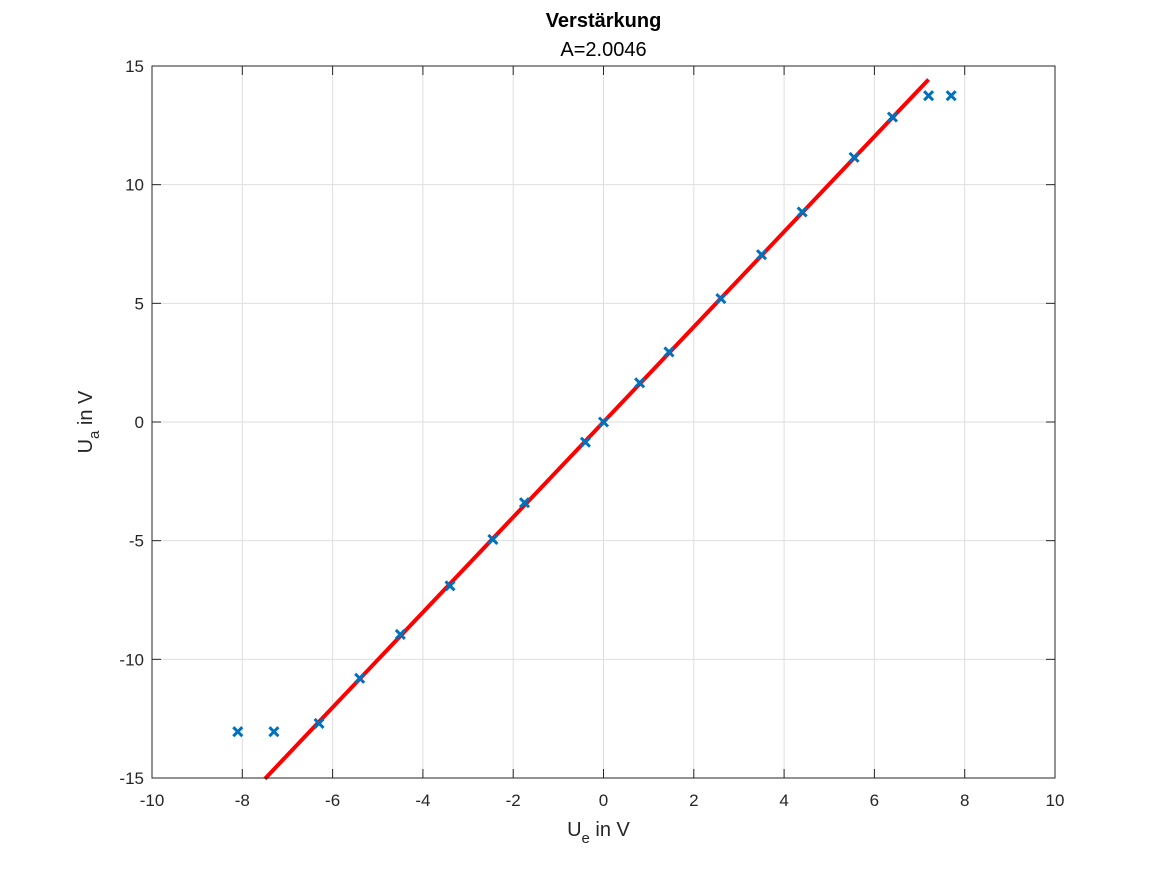  Describe the element at coordinates (603, 800) in the screenshot. I see `x-tick-label: 0` at that location.